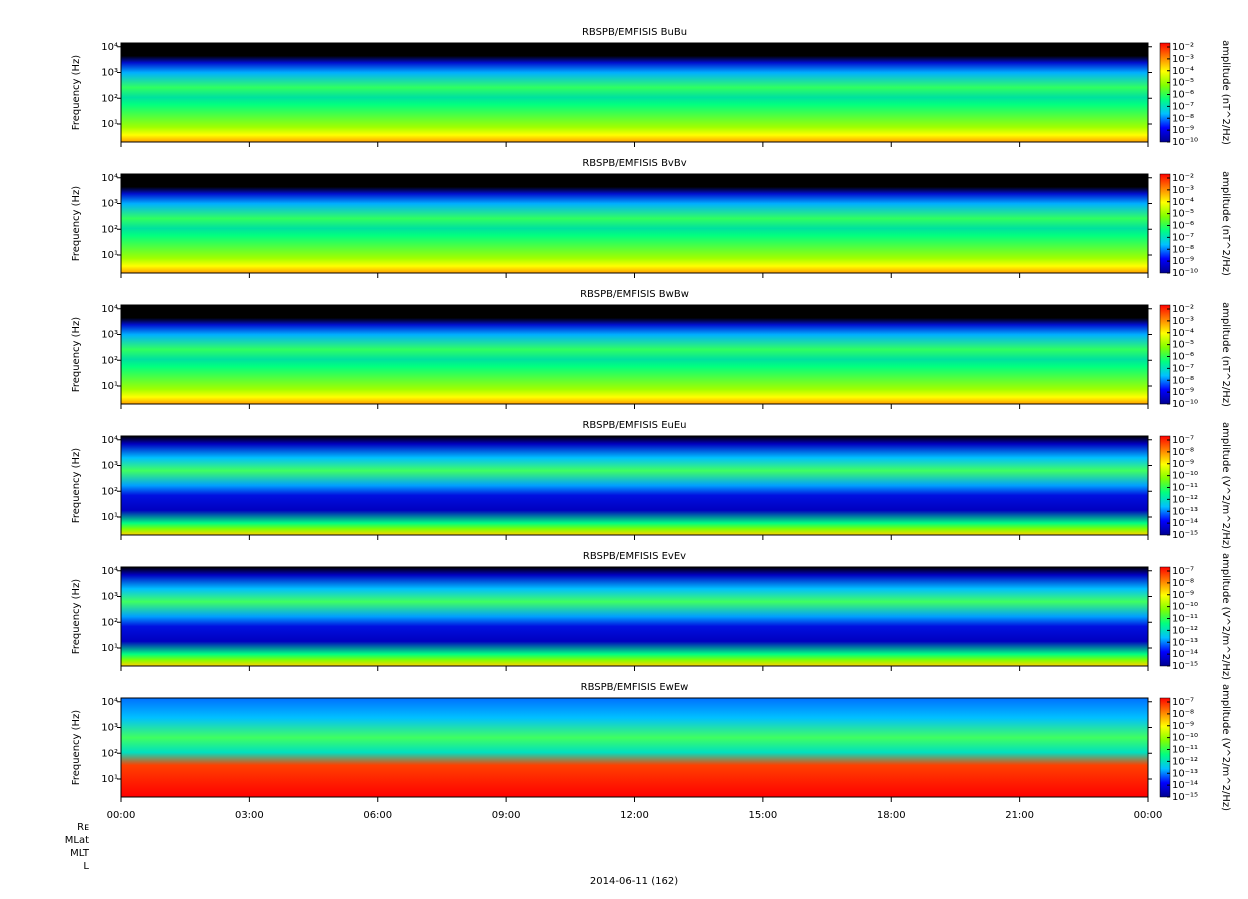 The width and height of the screenshot is (1248, 899). I want to click on panel-title: RBSPB/EMFISIS BuBu, so click(634, 32).